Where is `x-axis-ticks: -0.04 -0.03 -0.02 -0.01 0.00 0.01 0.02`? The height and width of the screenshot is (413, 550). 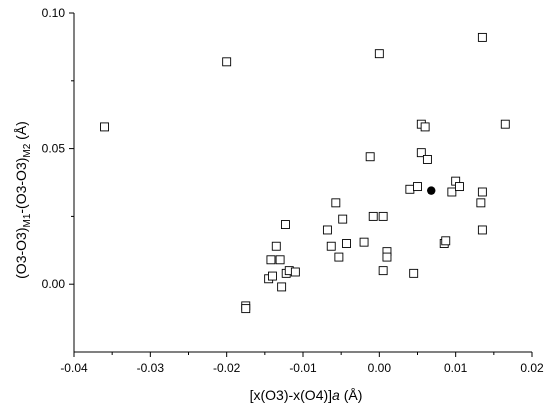 x-axis-ticks: -0.04 -0.03 -0.02 -0.01 0.00 0.01 0.02 is located at coordinates (302, 363).